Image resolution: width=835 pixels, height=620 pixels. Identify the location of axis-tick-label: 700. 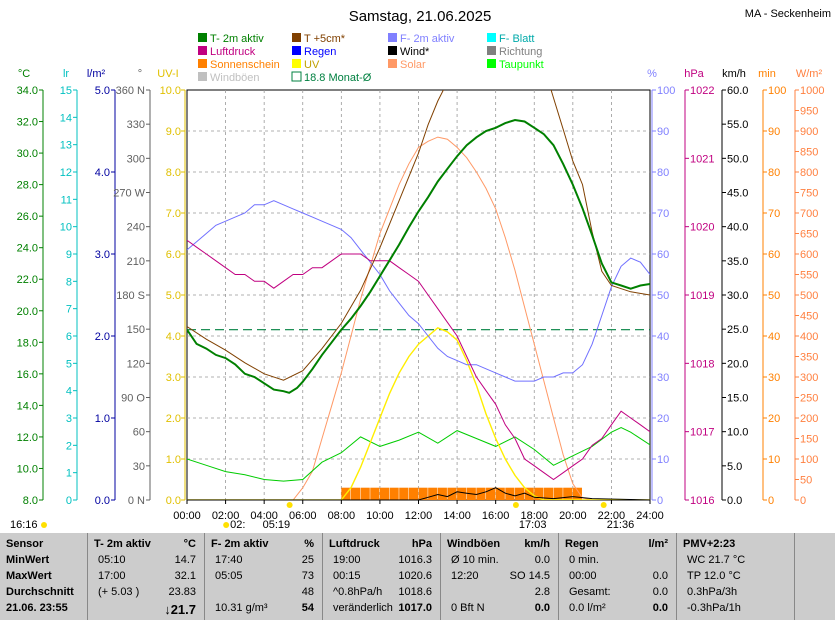
(809, 214).